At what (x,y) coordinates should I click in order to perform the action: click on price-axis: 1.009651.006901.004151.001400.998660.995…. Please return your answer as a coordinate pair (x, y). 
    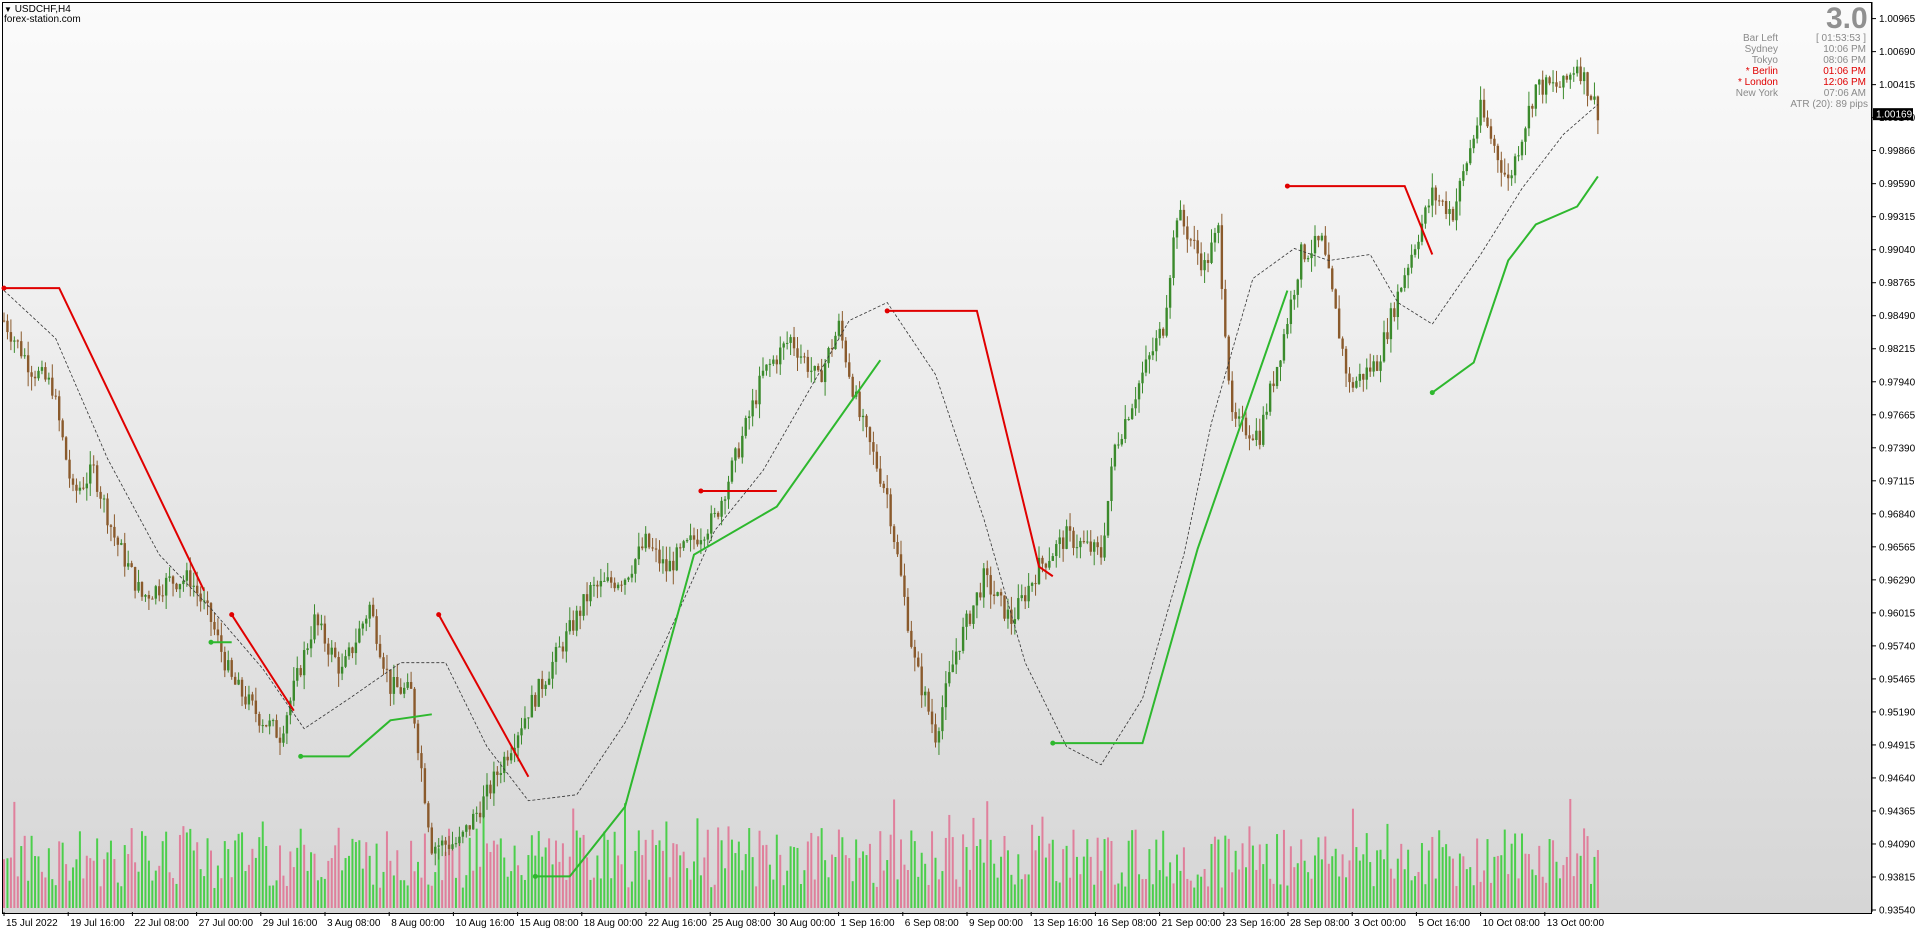
    Looking at the image, I should click on (1893, 459).